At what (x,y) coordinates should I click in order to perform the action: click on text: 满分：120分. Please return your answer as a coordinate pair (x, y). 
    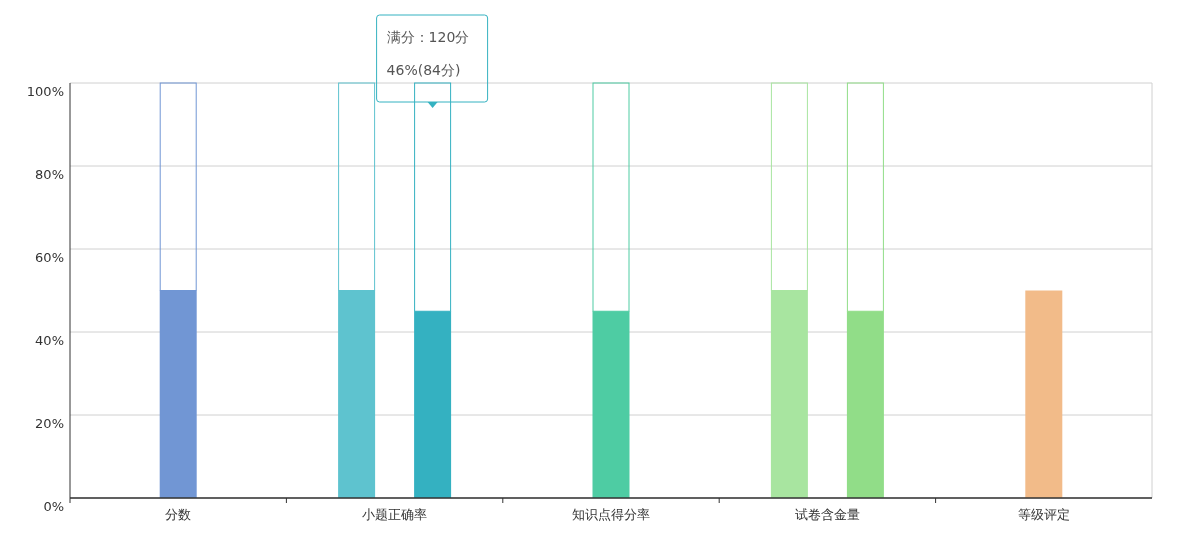
    Looking at the image, I should click on (428, 37).